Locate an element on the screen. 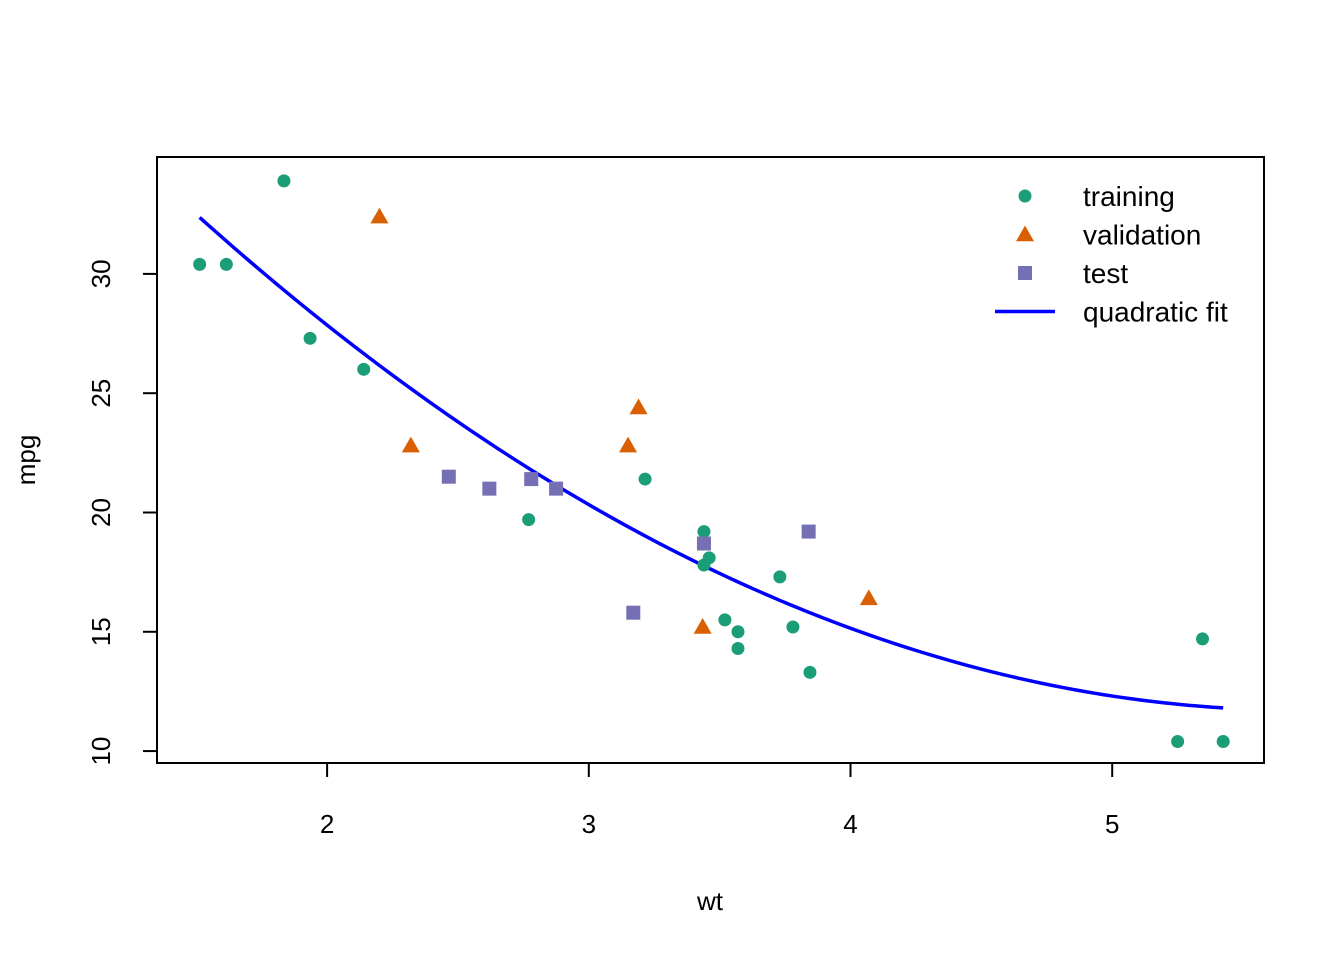 This screenshot has height=960, width=1344. x-tick-label: 3 is located at coordinates (589, 824).